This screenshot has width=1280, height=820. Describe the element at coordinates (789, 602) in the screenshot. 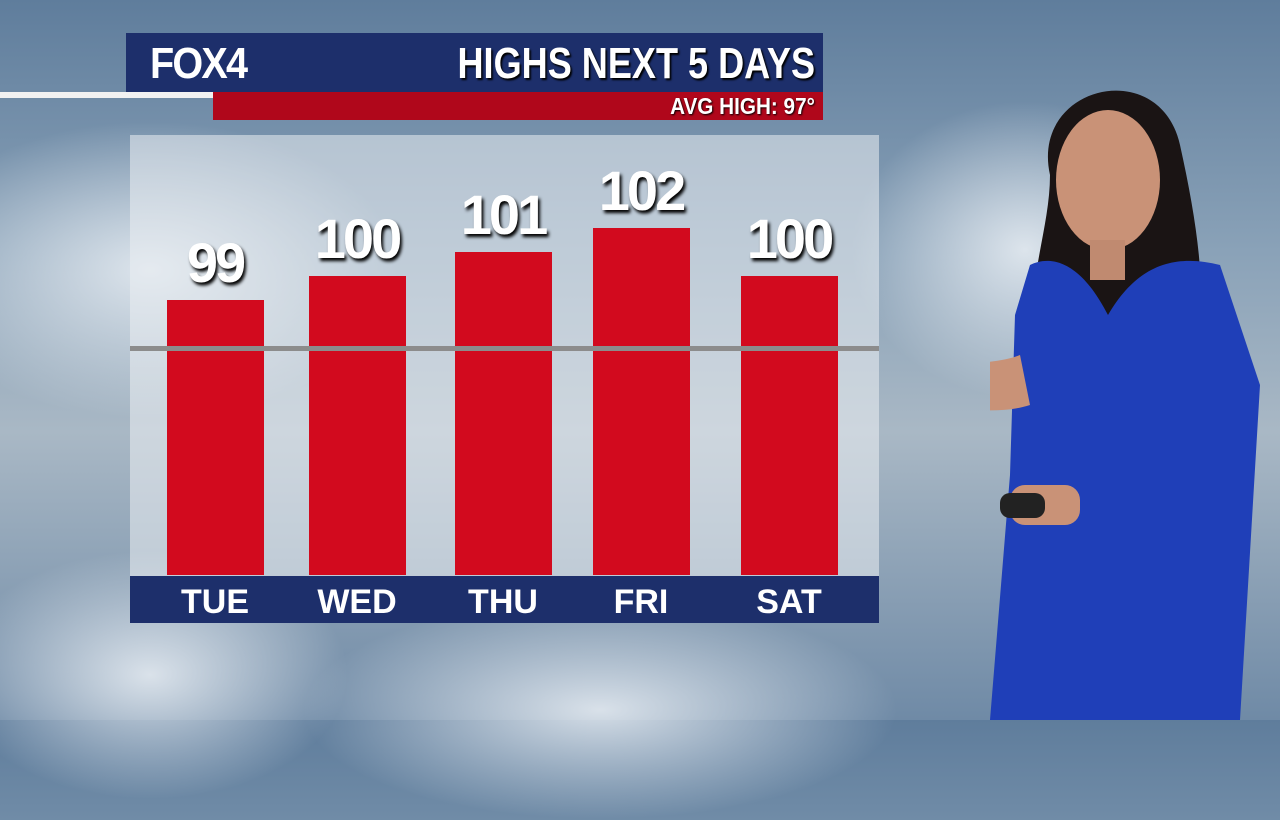

I see `day-label: SAT` at that location.